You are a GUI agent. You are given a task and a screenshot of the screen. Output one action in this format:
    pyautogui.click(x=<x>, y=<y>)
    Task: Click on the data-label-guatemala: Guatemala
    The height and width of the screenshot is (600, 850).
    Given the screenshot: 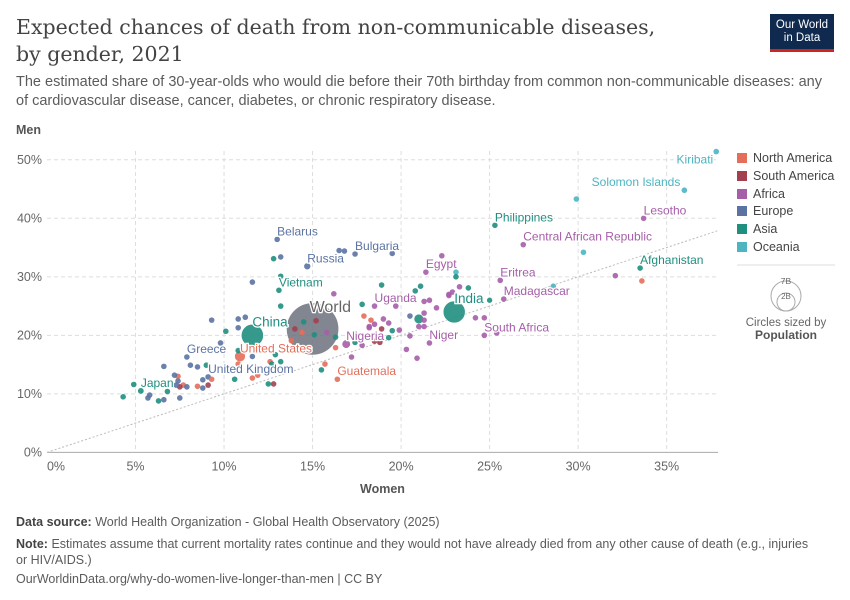 What is the action you would take?
    pyautogui.click(x=366, y=371)
    